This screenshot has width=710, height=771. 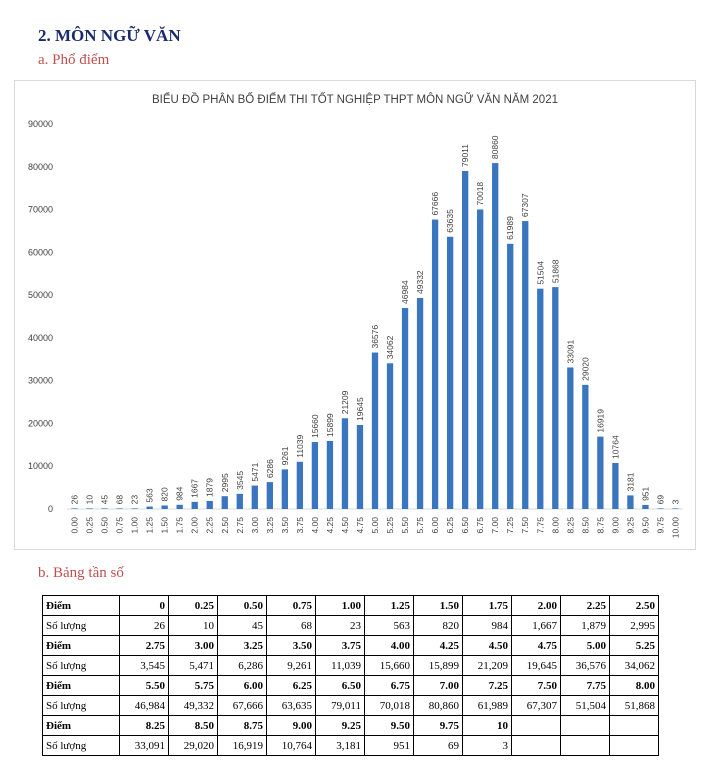 What do you see at coordinates (193, 625) in the screenshot?
I see `count-cell: 10` at bounding box center [193, 625].